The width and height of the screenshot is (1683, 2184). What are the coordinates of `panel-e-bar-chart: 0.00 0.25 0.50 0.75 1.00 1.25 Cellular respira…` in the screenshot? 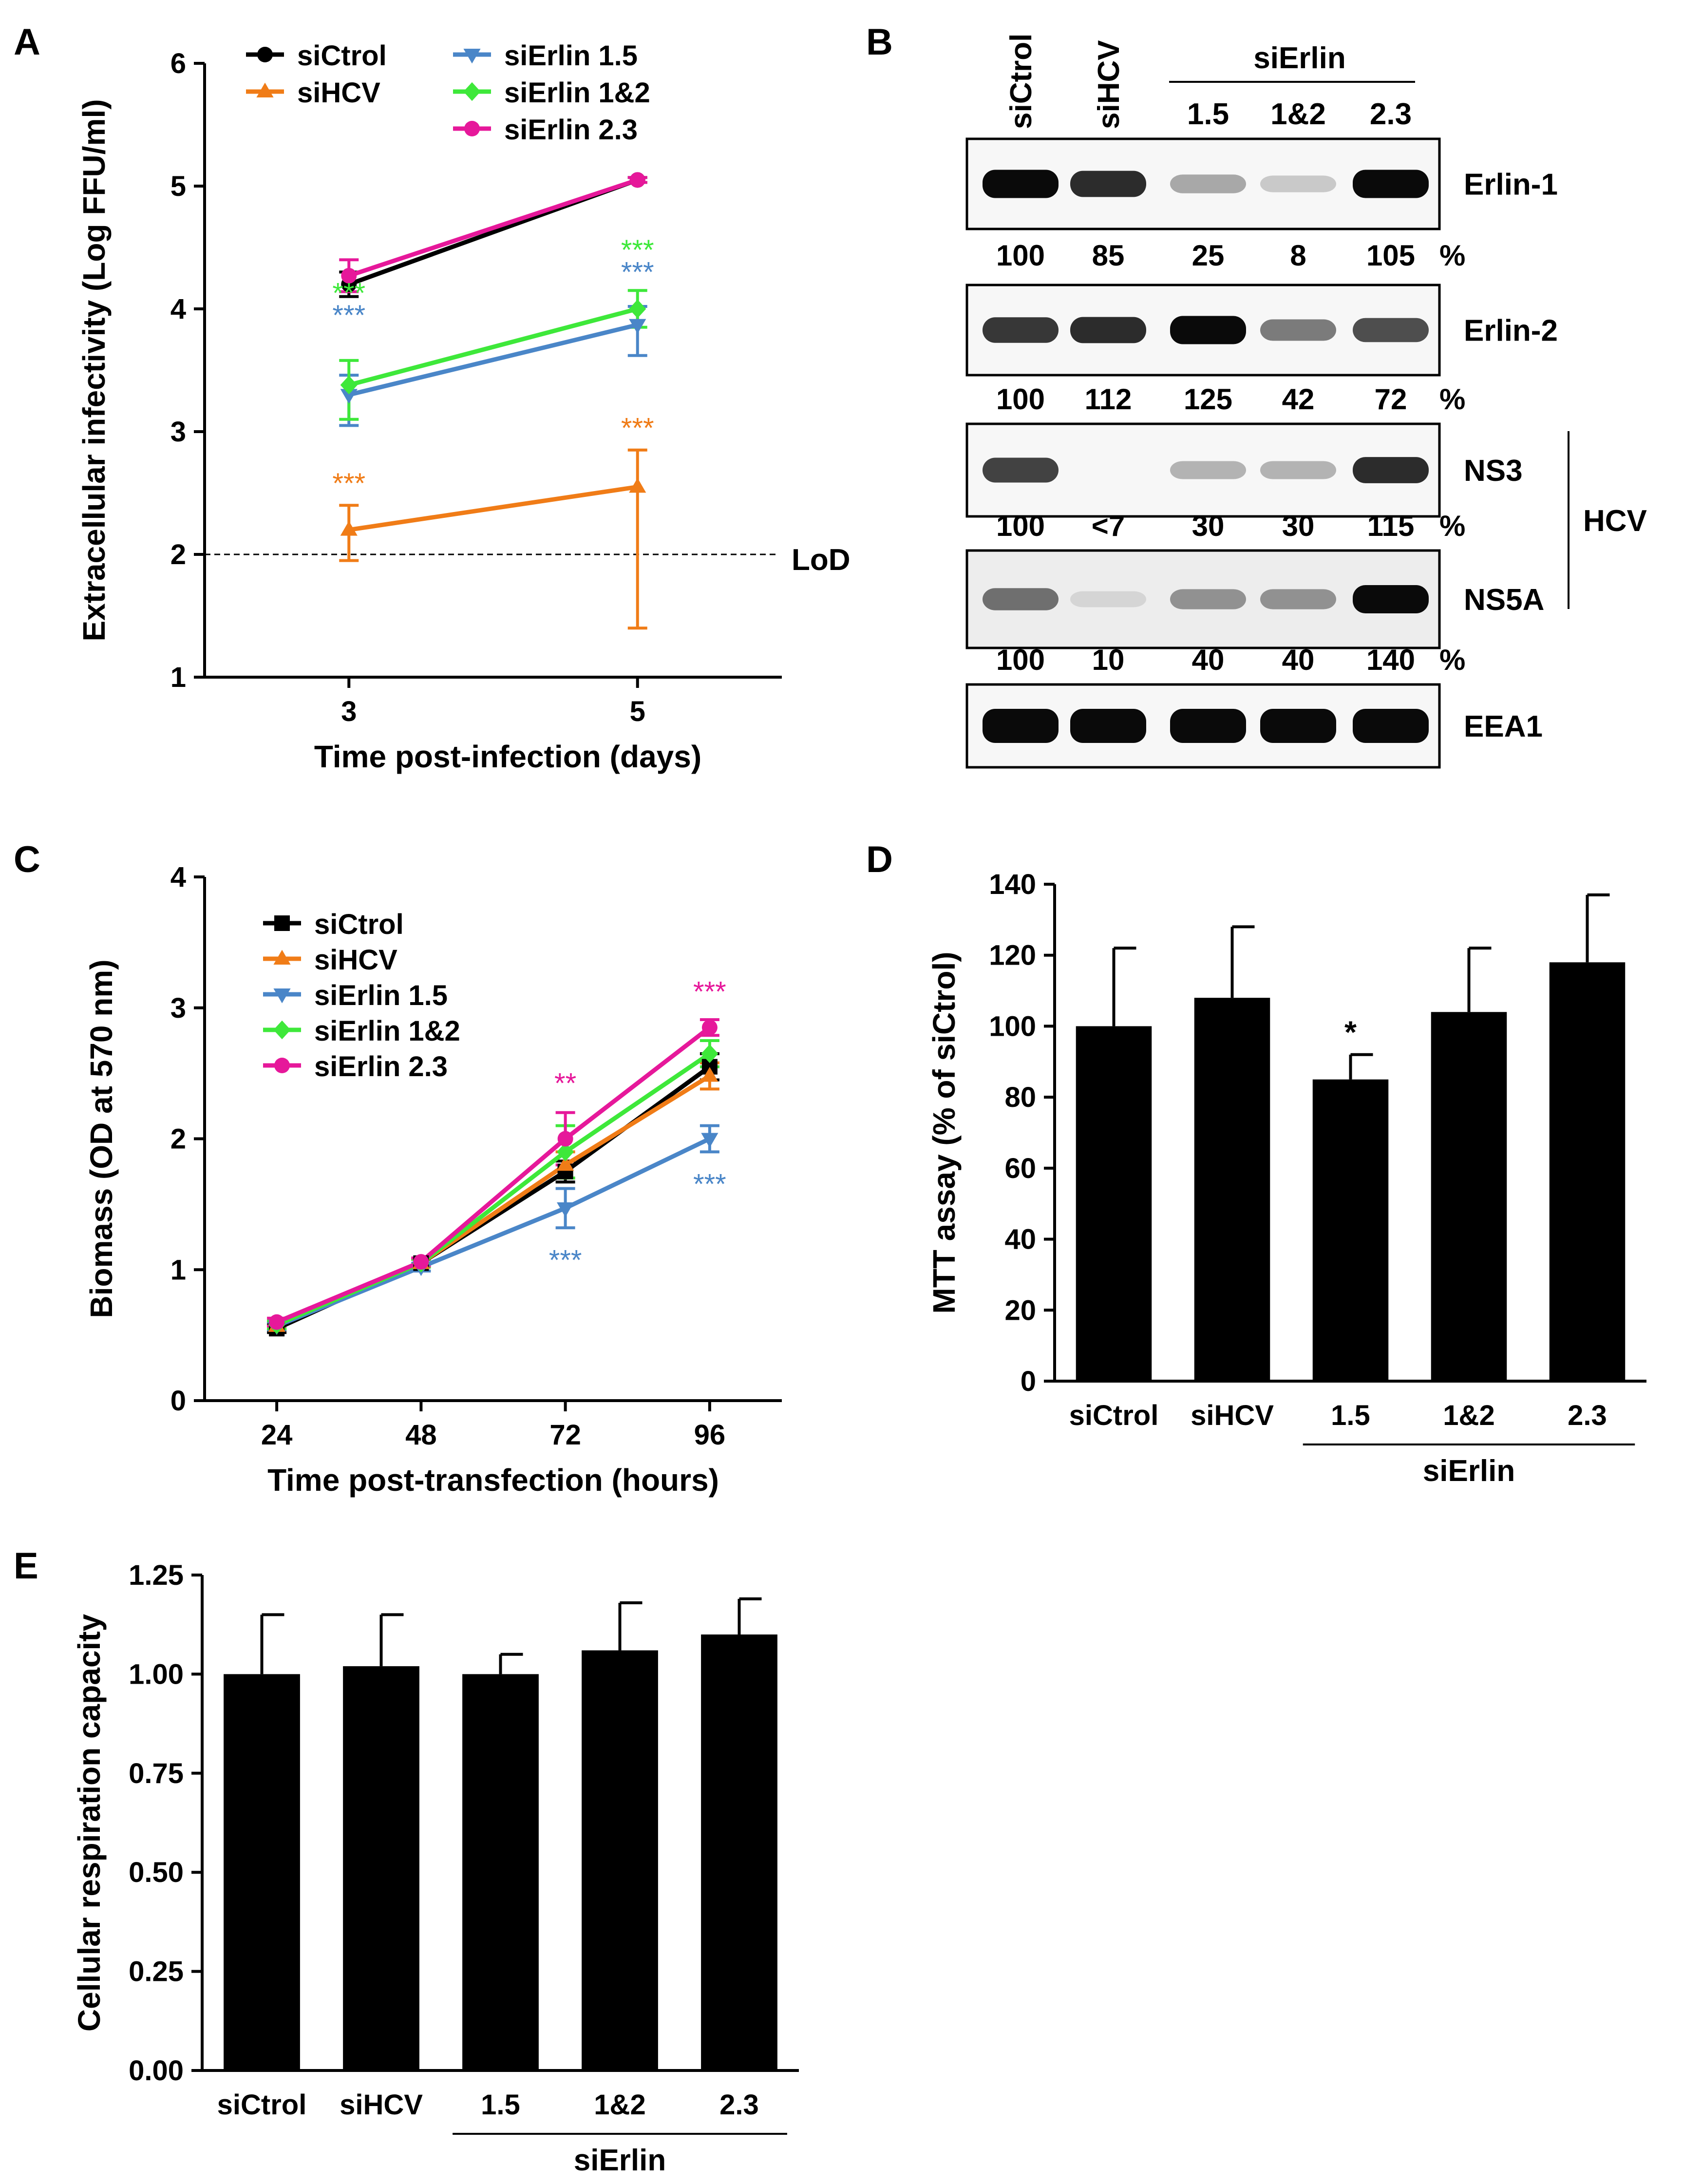 It's located at (436, 1868).